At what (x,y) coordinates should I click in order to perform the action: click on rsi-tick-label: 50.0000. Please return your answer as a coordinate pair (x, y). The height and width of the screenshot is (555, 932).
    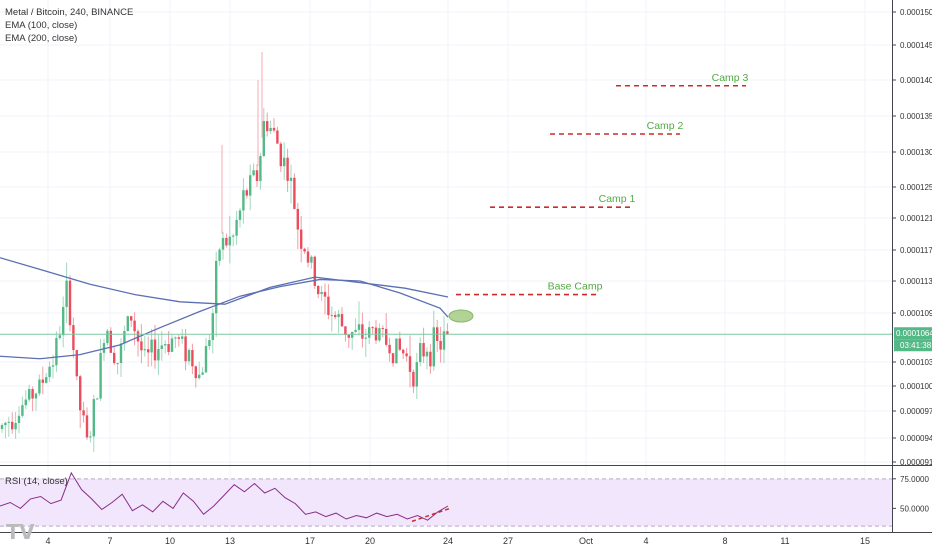
    Looking at the image, I should click on (914, 508).